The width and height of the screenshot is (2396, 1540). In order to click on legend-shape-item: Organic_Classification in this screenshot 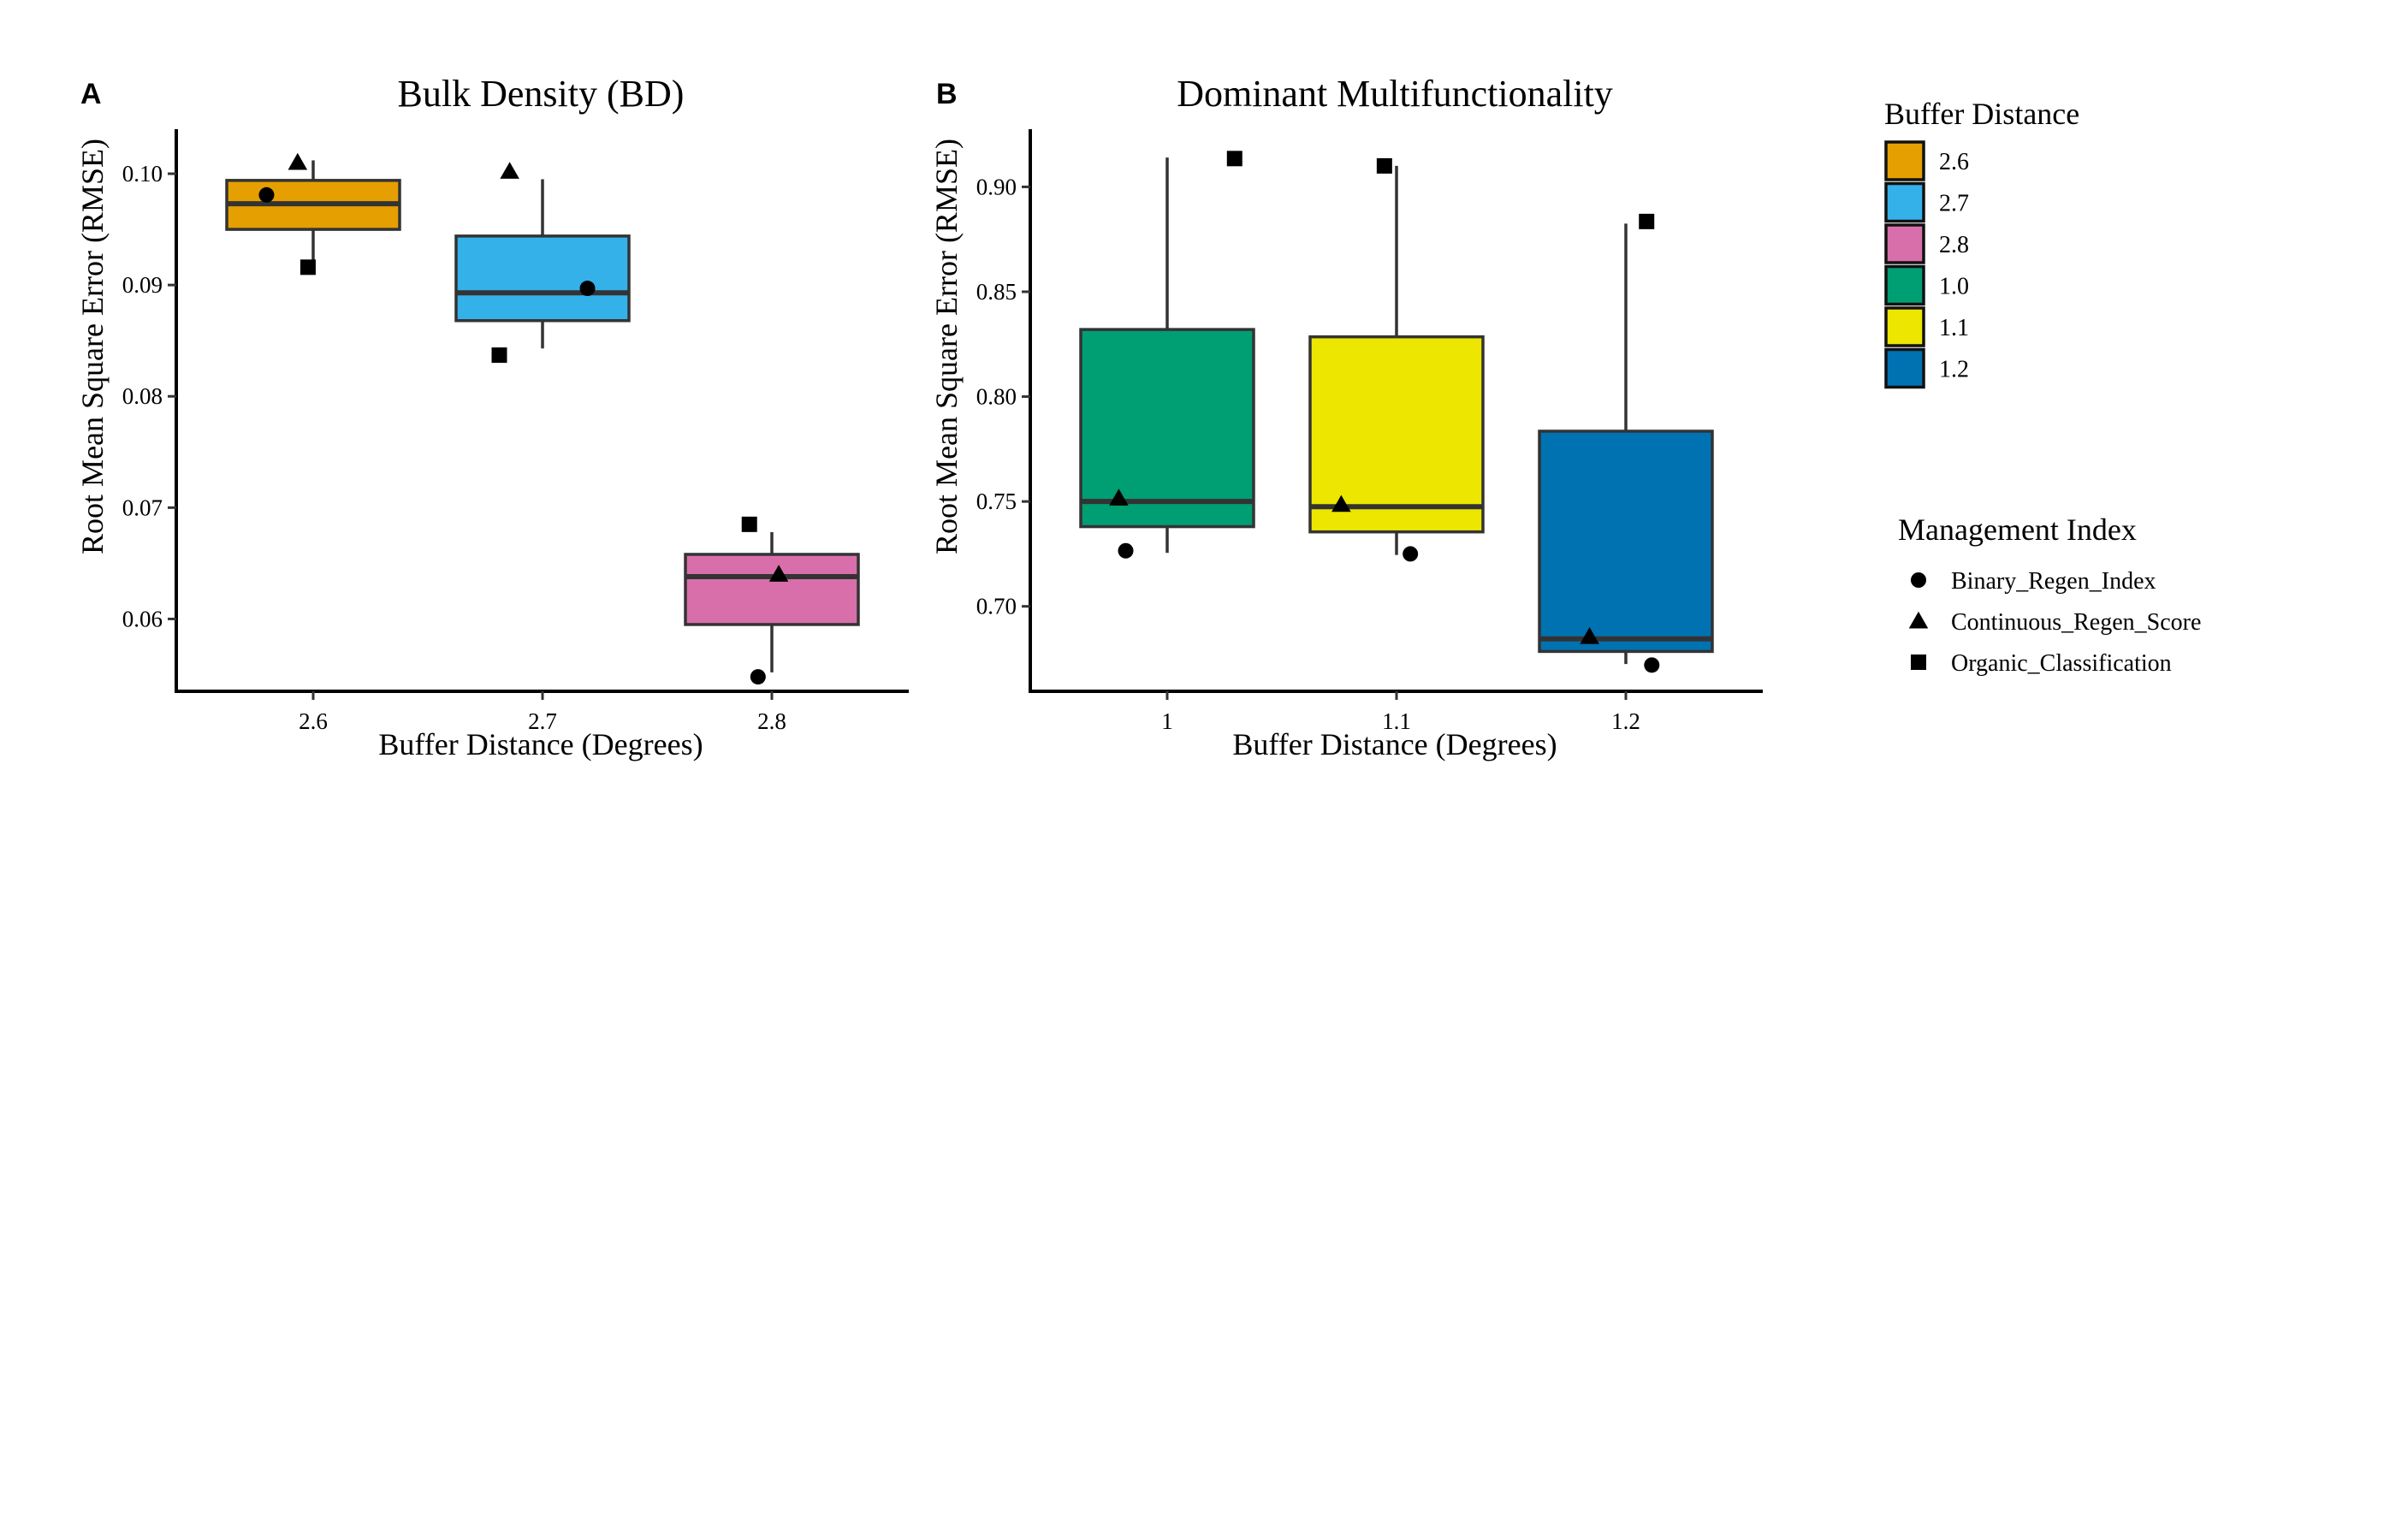, I will do `click(2041, 663)`.